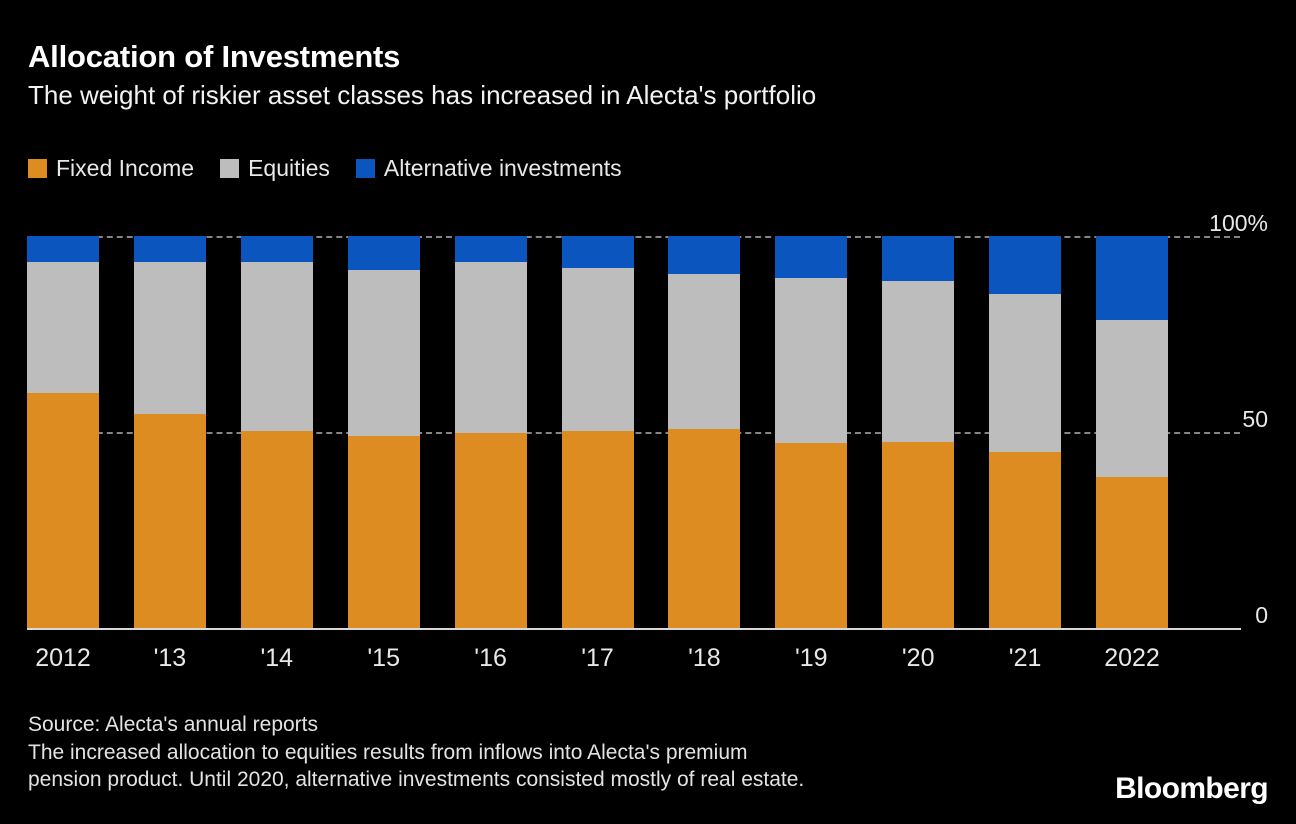  I want to click on legend-item-1: Equities, so click(275, 168).